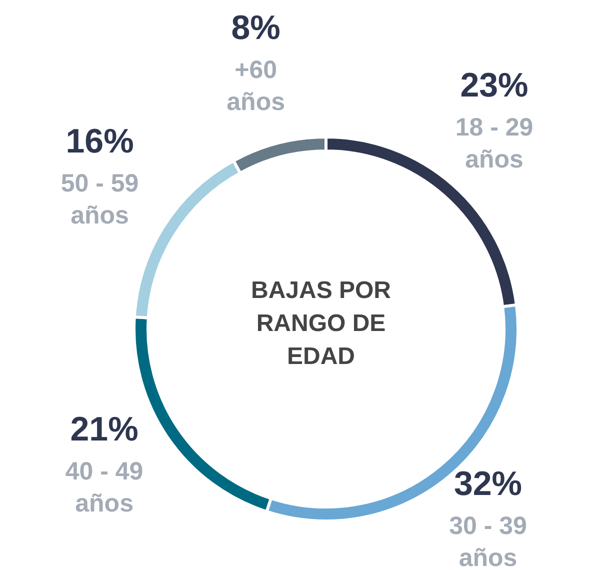  I want to click on text: BAJAS POR RANGO DE EDAD, so click(321, 324).